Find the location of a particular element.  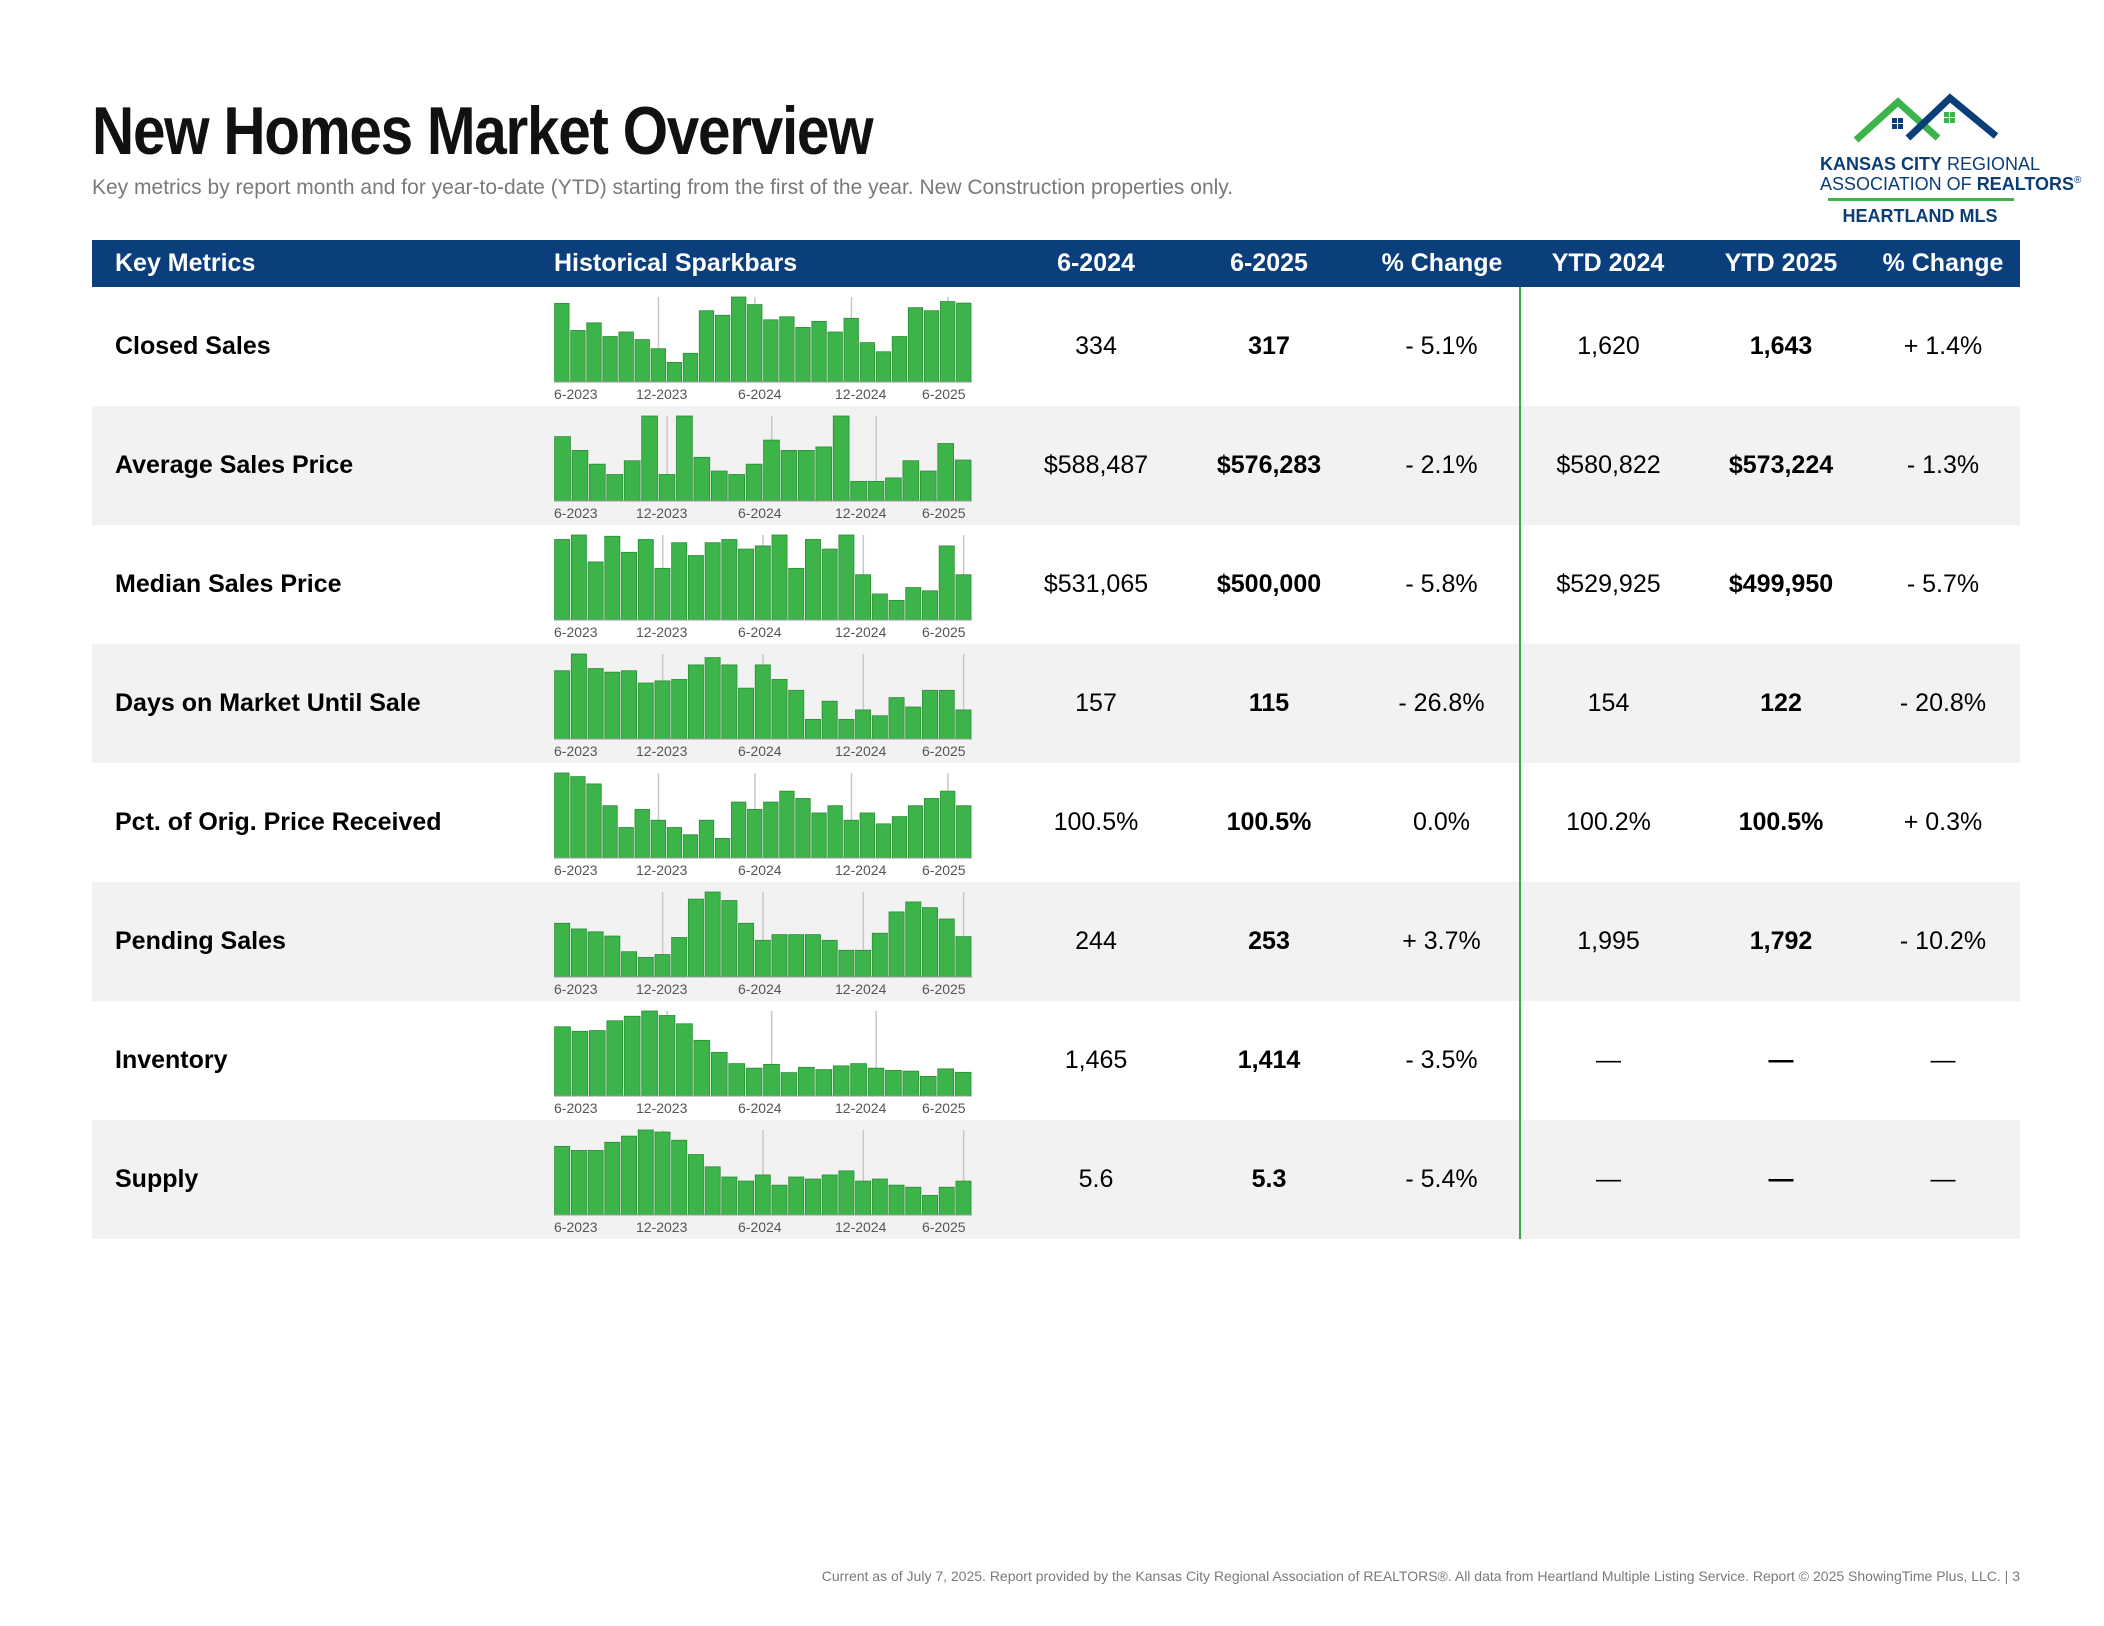

sparkbar-chart-inventory: 6-2023 12-2023 6-2024 12-2024 6-2025 is located at coordinates (763, 1063).